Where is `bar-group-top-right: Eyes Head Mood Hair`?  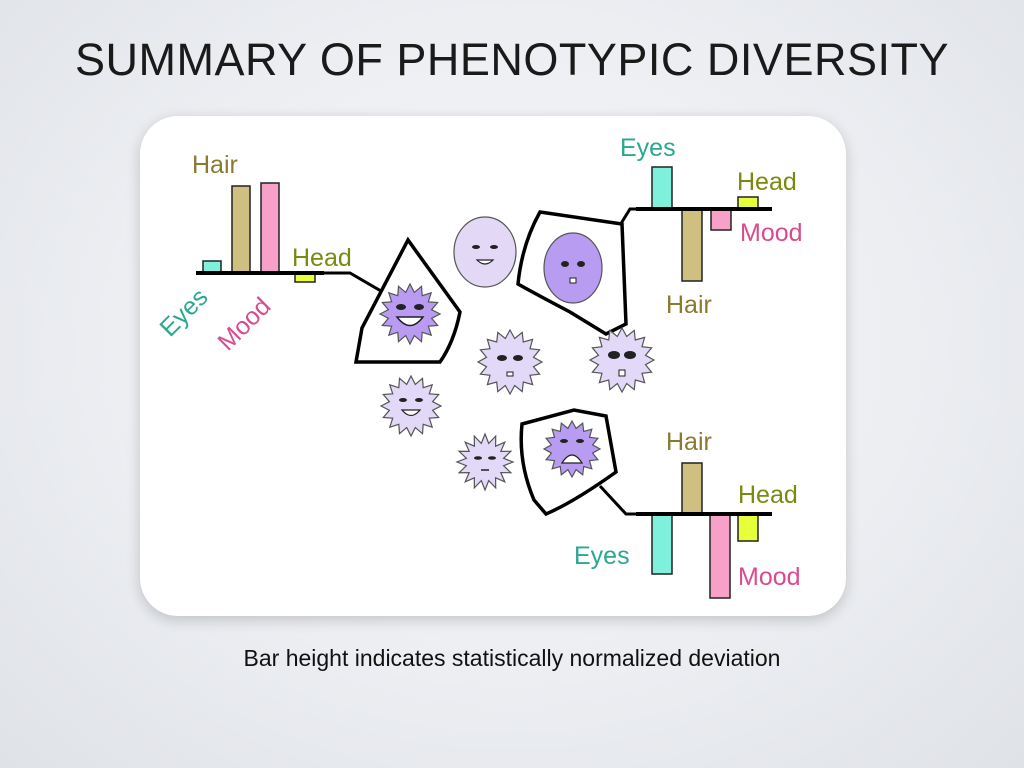 bar-group-top-right: Eyes Head Mood Hair is located at coordinates (706, 226).